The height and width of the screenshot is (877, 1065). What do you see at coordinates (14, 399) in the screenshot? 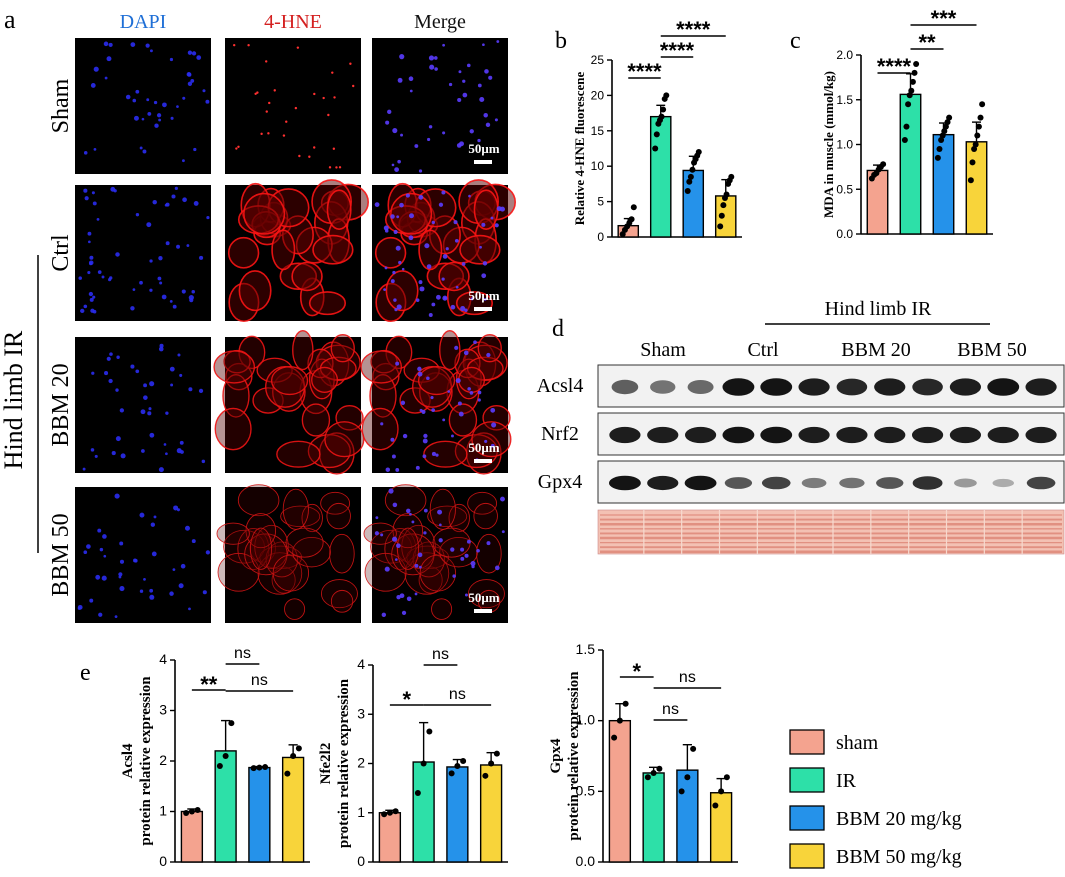
I see `group-label-hind-limb-ir: Hind limb IR` at bounding box center [14, 399].